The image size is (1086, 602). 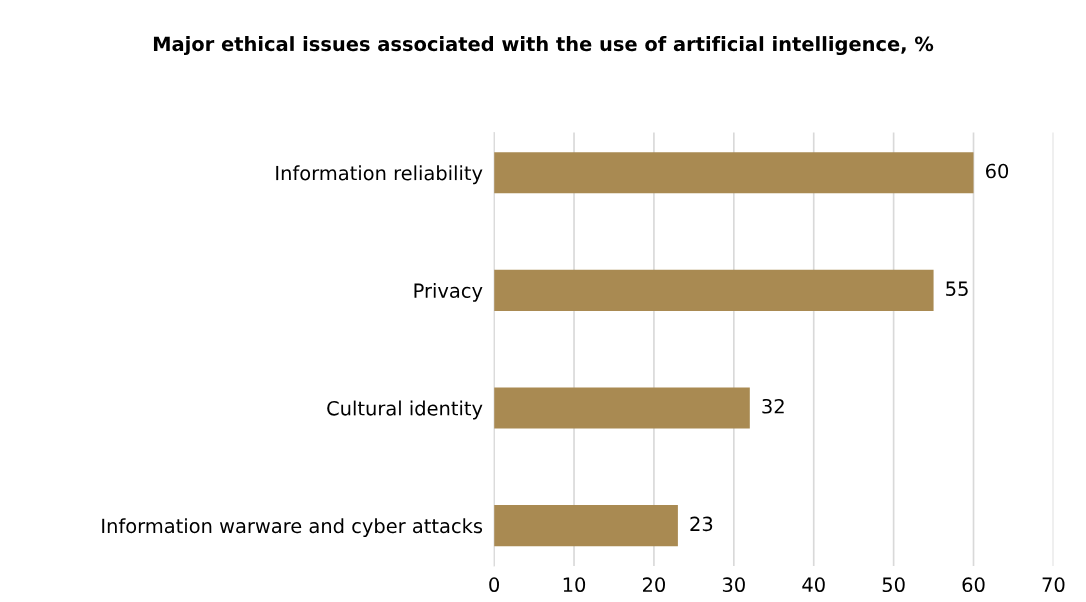 I want to click on x-tick-label: 60, so click(x=973, y=585).